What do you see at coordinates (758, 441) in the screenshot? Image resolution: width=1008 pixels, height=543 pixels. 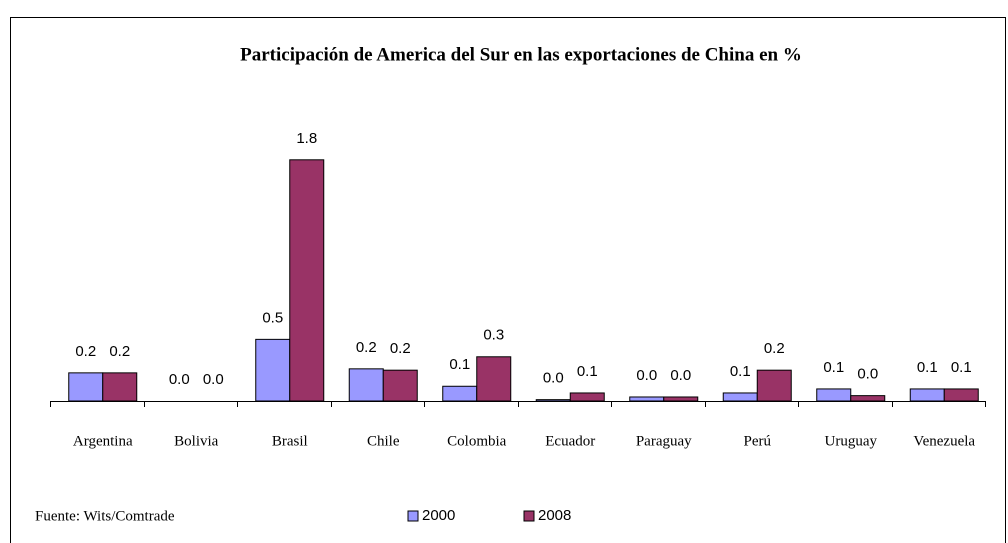 I see `x-tick-label: Perú` at bounding box center [758, 441].